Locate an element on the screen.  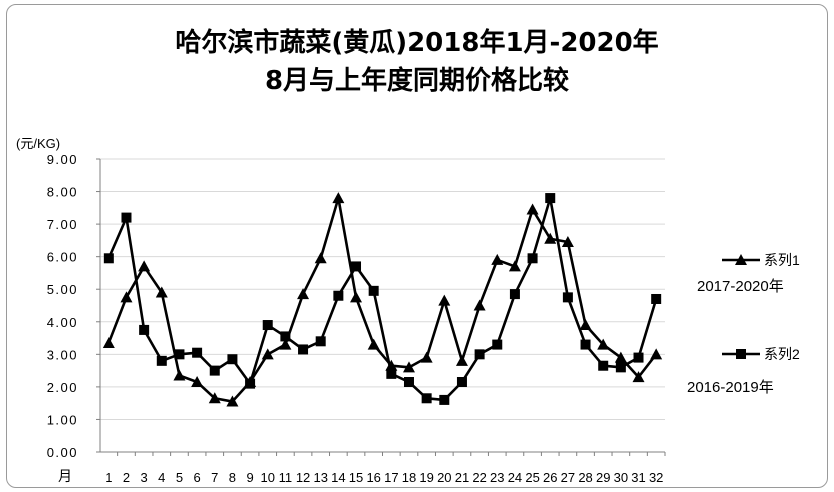
x-tick-label: 5 is located at coordinates (179, 477).